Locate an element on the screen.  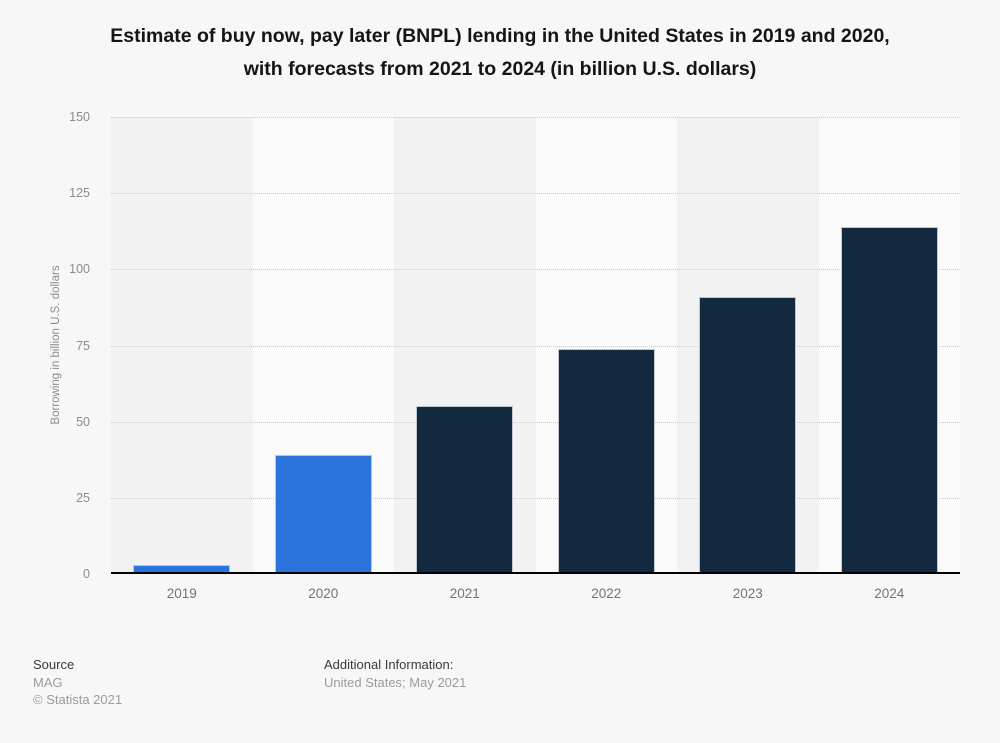
x-tick-label-2024: 2024 is located at coordinates (889, 593).